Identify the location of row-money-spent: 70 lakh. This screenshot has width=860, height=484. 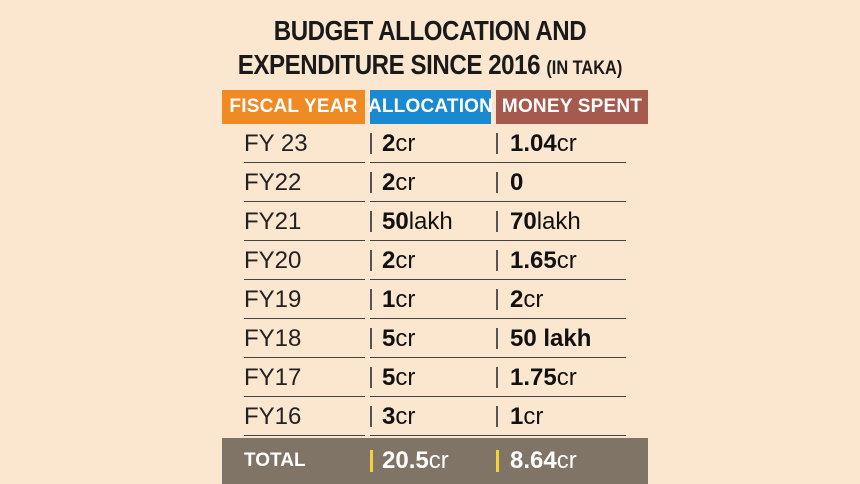
(572, 221).